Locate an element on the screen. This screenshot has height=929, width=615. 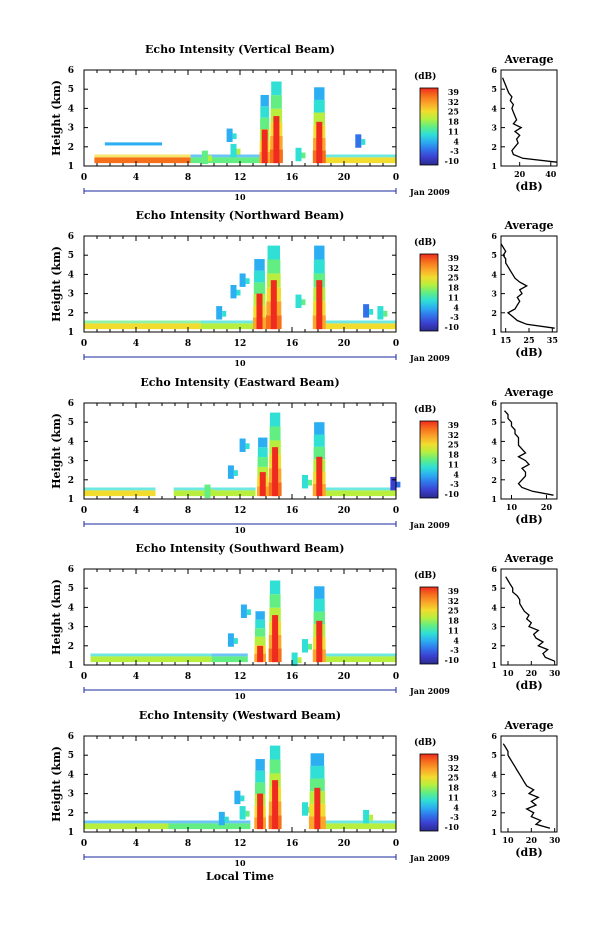
y-tick-label: 6 is located at coordinates (71, 570).